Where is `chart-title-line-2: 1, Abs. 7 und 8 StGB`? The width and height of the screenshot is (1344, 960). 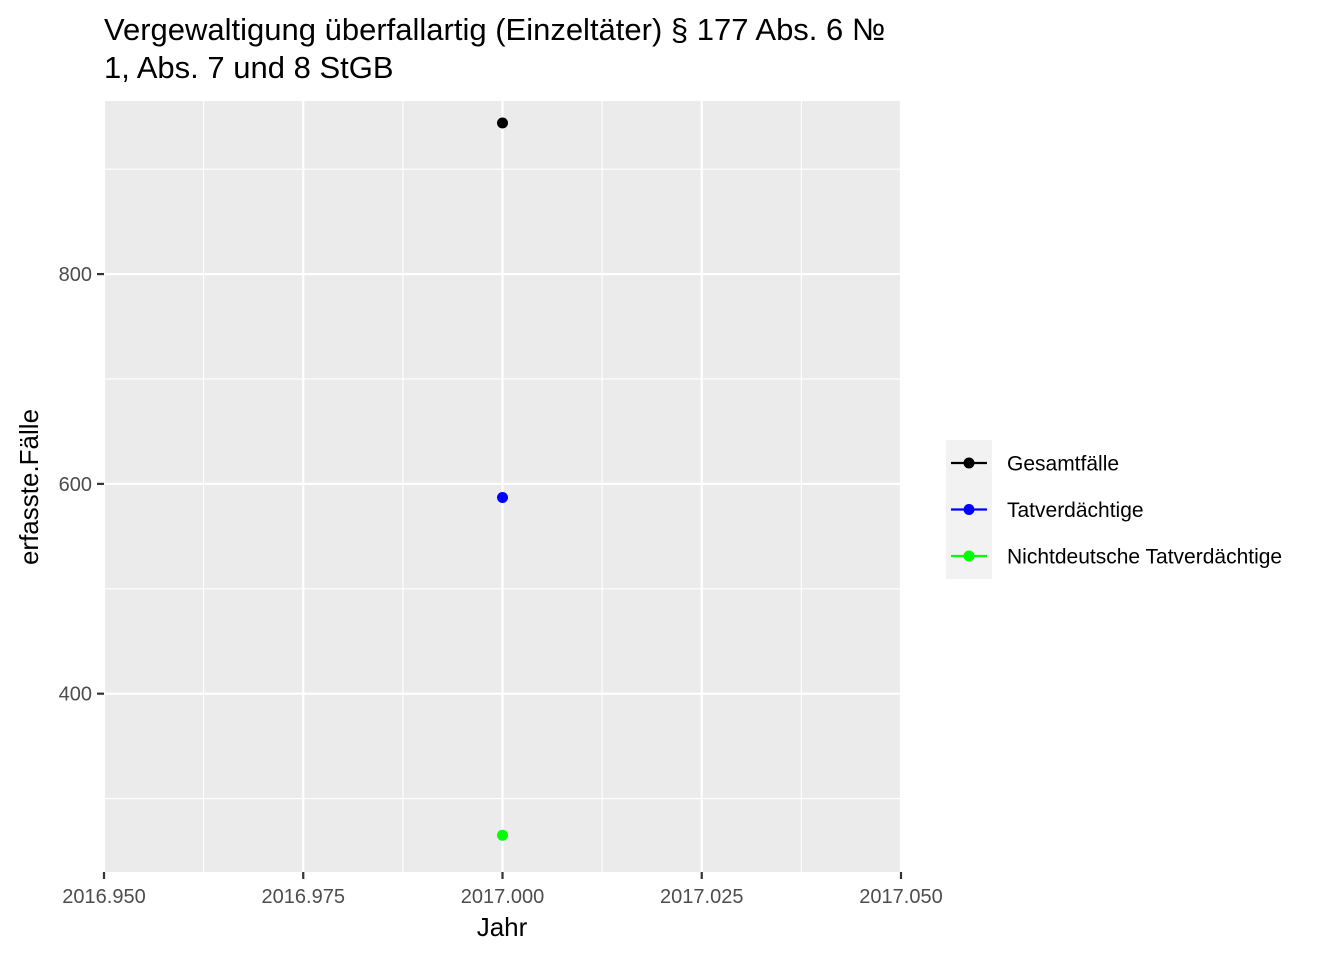 chart-title-line-2: 1, Abs. 7 und 8 StGB is located at coordinates (249, 67).